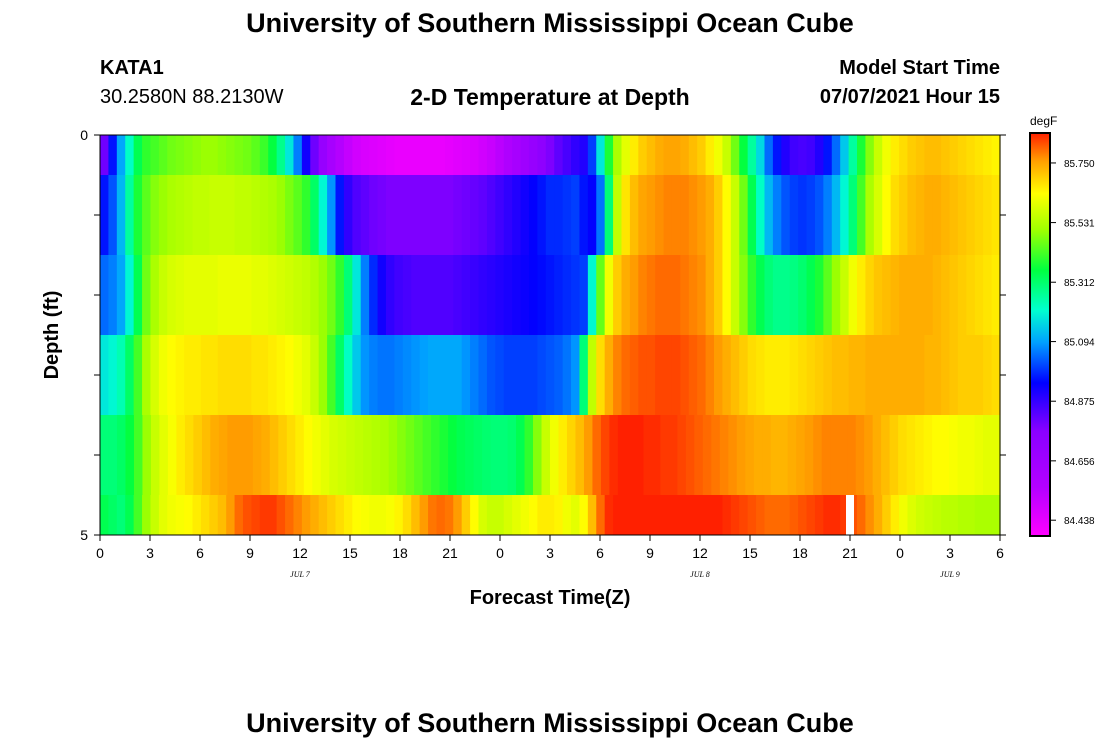 The image size is (1100, 750). Describe the element at coordinates (1079, 402) in the screenshot. I see `colorbar-label: 84.875` at that location.